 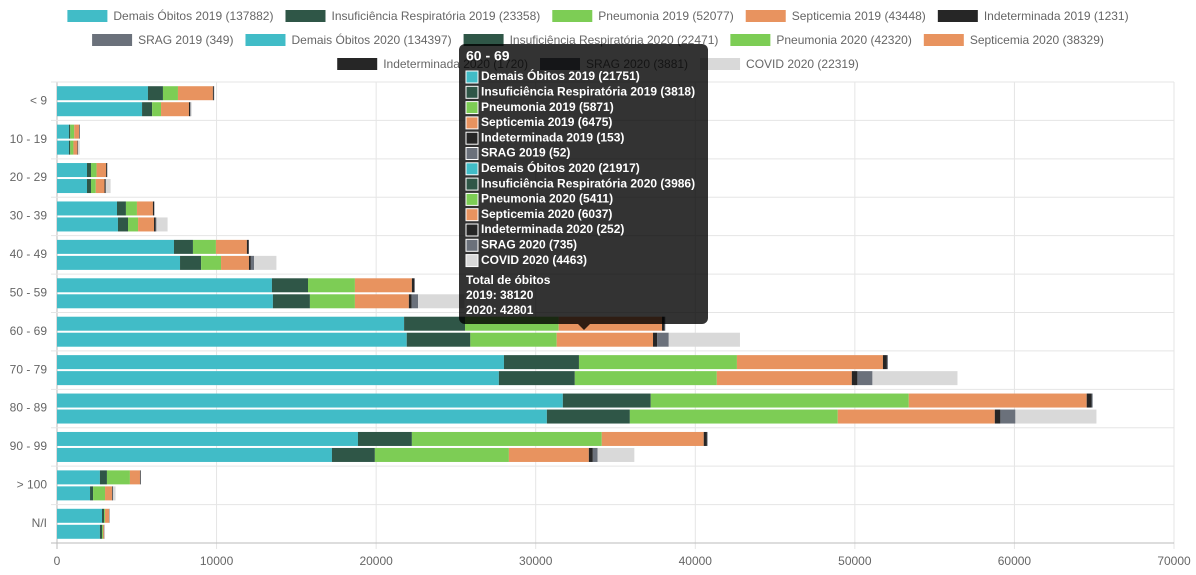 I want to click on legend-item: Septicemia 2019 (43448), so click(x=835, y=16).